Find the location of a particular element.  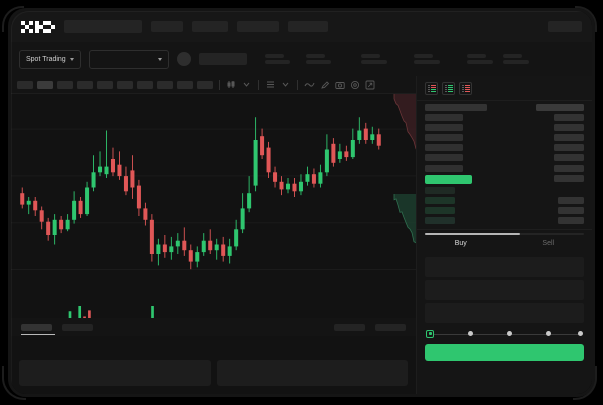

orderbook-rows is located at coordinates (504, 164).